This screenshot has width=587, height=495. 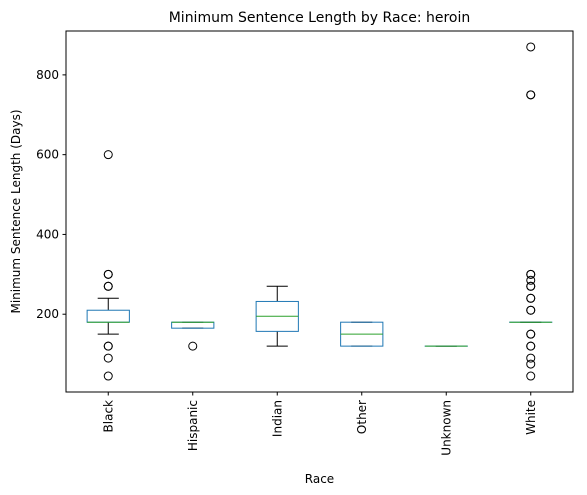 I want to click on box-hispanic, so click(x=193, y=336).